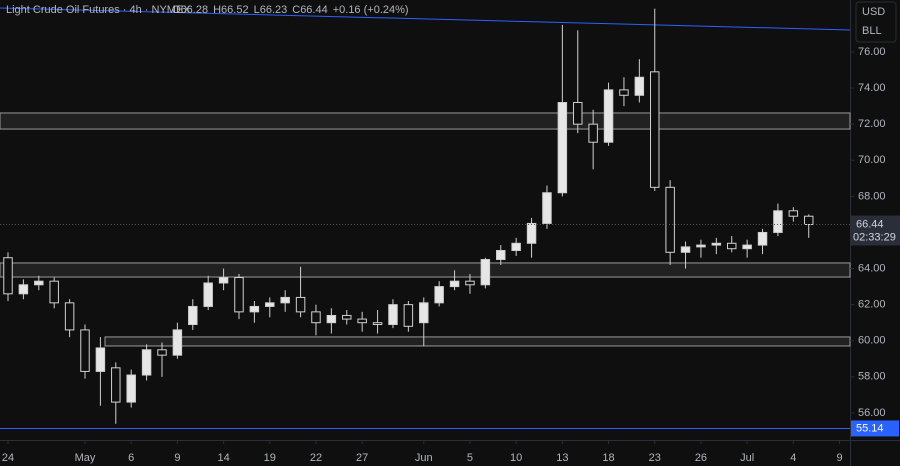 This screenshot has height=466, width=900. What do you see at coordinates (872, 305) in the screenshot?
I see `y-tick-label: 62.00` at bounding box center [872, 305].